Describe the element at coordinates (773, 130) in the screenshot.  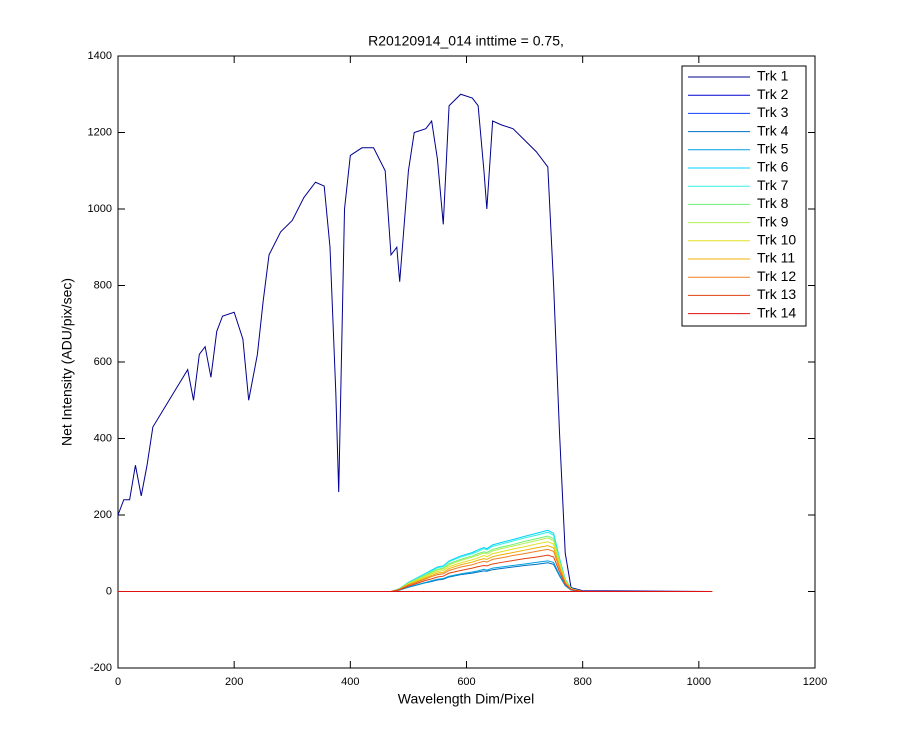
I see `legend-label: Trk 4` at that location.